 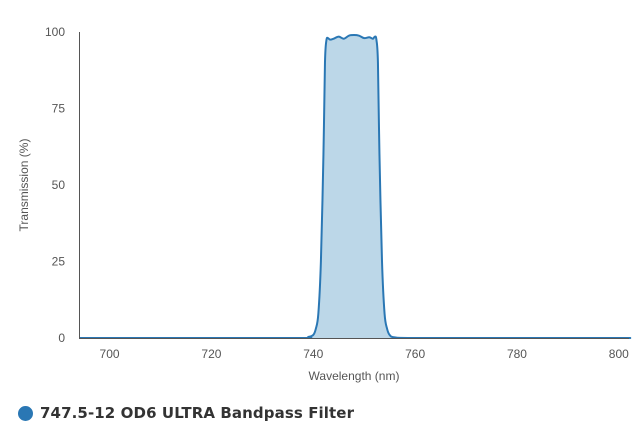 What do you see at coordinates (61, 338) in the screenshot?
I see `y-tick-label: 0` at bounding box center [61, 338].